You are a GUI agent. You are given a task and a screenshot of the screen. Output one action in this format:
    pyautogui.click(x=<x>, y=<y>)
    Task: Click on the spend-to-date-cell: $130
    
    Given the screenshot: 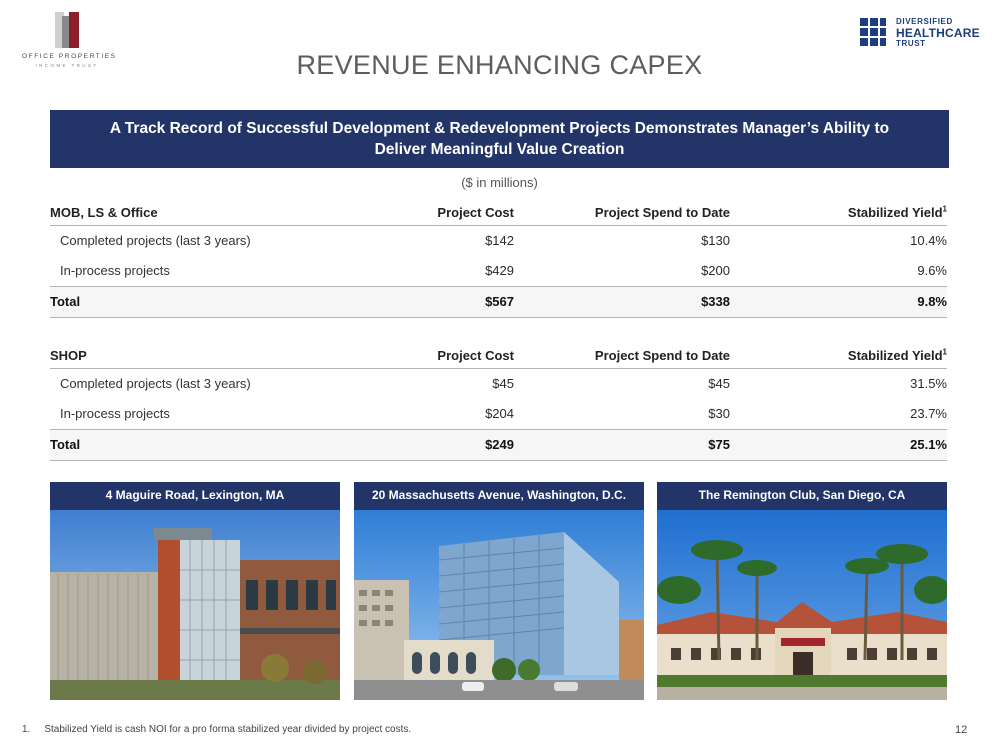 What is the action you would take?
    pyautogui.click(x=715, y=240)
    